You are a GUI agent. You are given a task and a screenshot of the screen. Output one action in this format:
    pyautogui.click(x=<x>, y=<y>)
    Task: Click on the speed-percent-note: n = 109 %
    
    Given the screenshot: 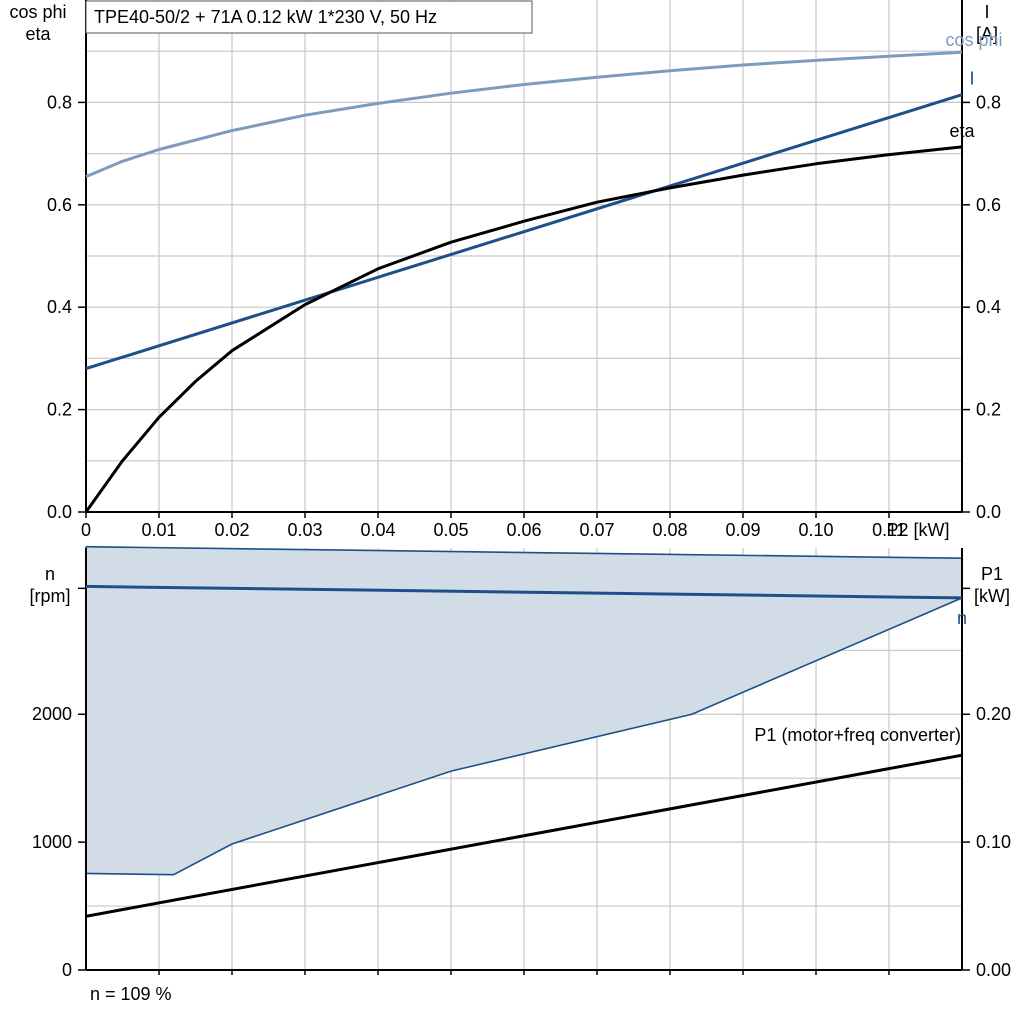 What is the action you would take?
    pyautogui.click(x=131, y=994)
    